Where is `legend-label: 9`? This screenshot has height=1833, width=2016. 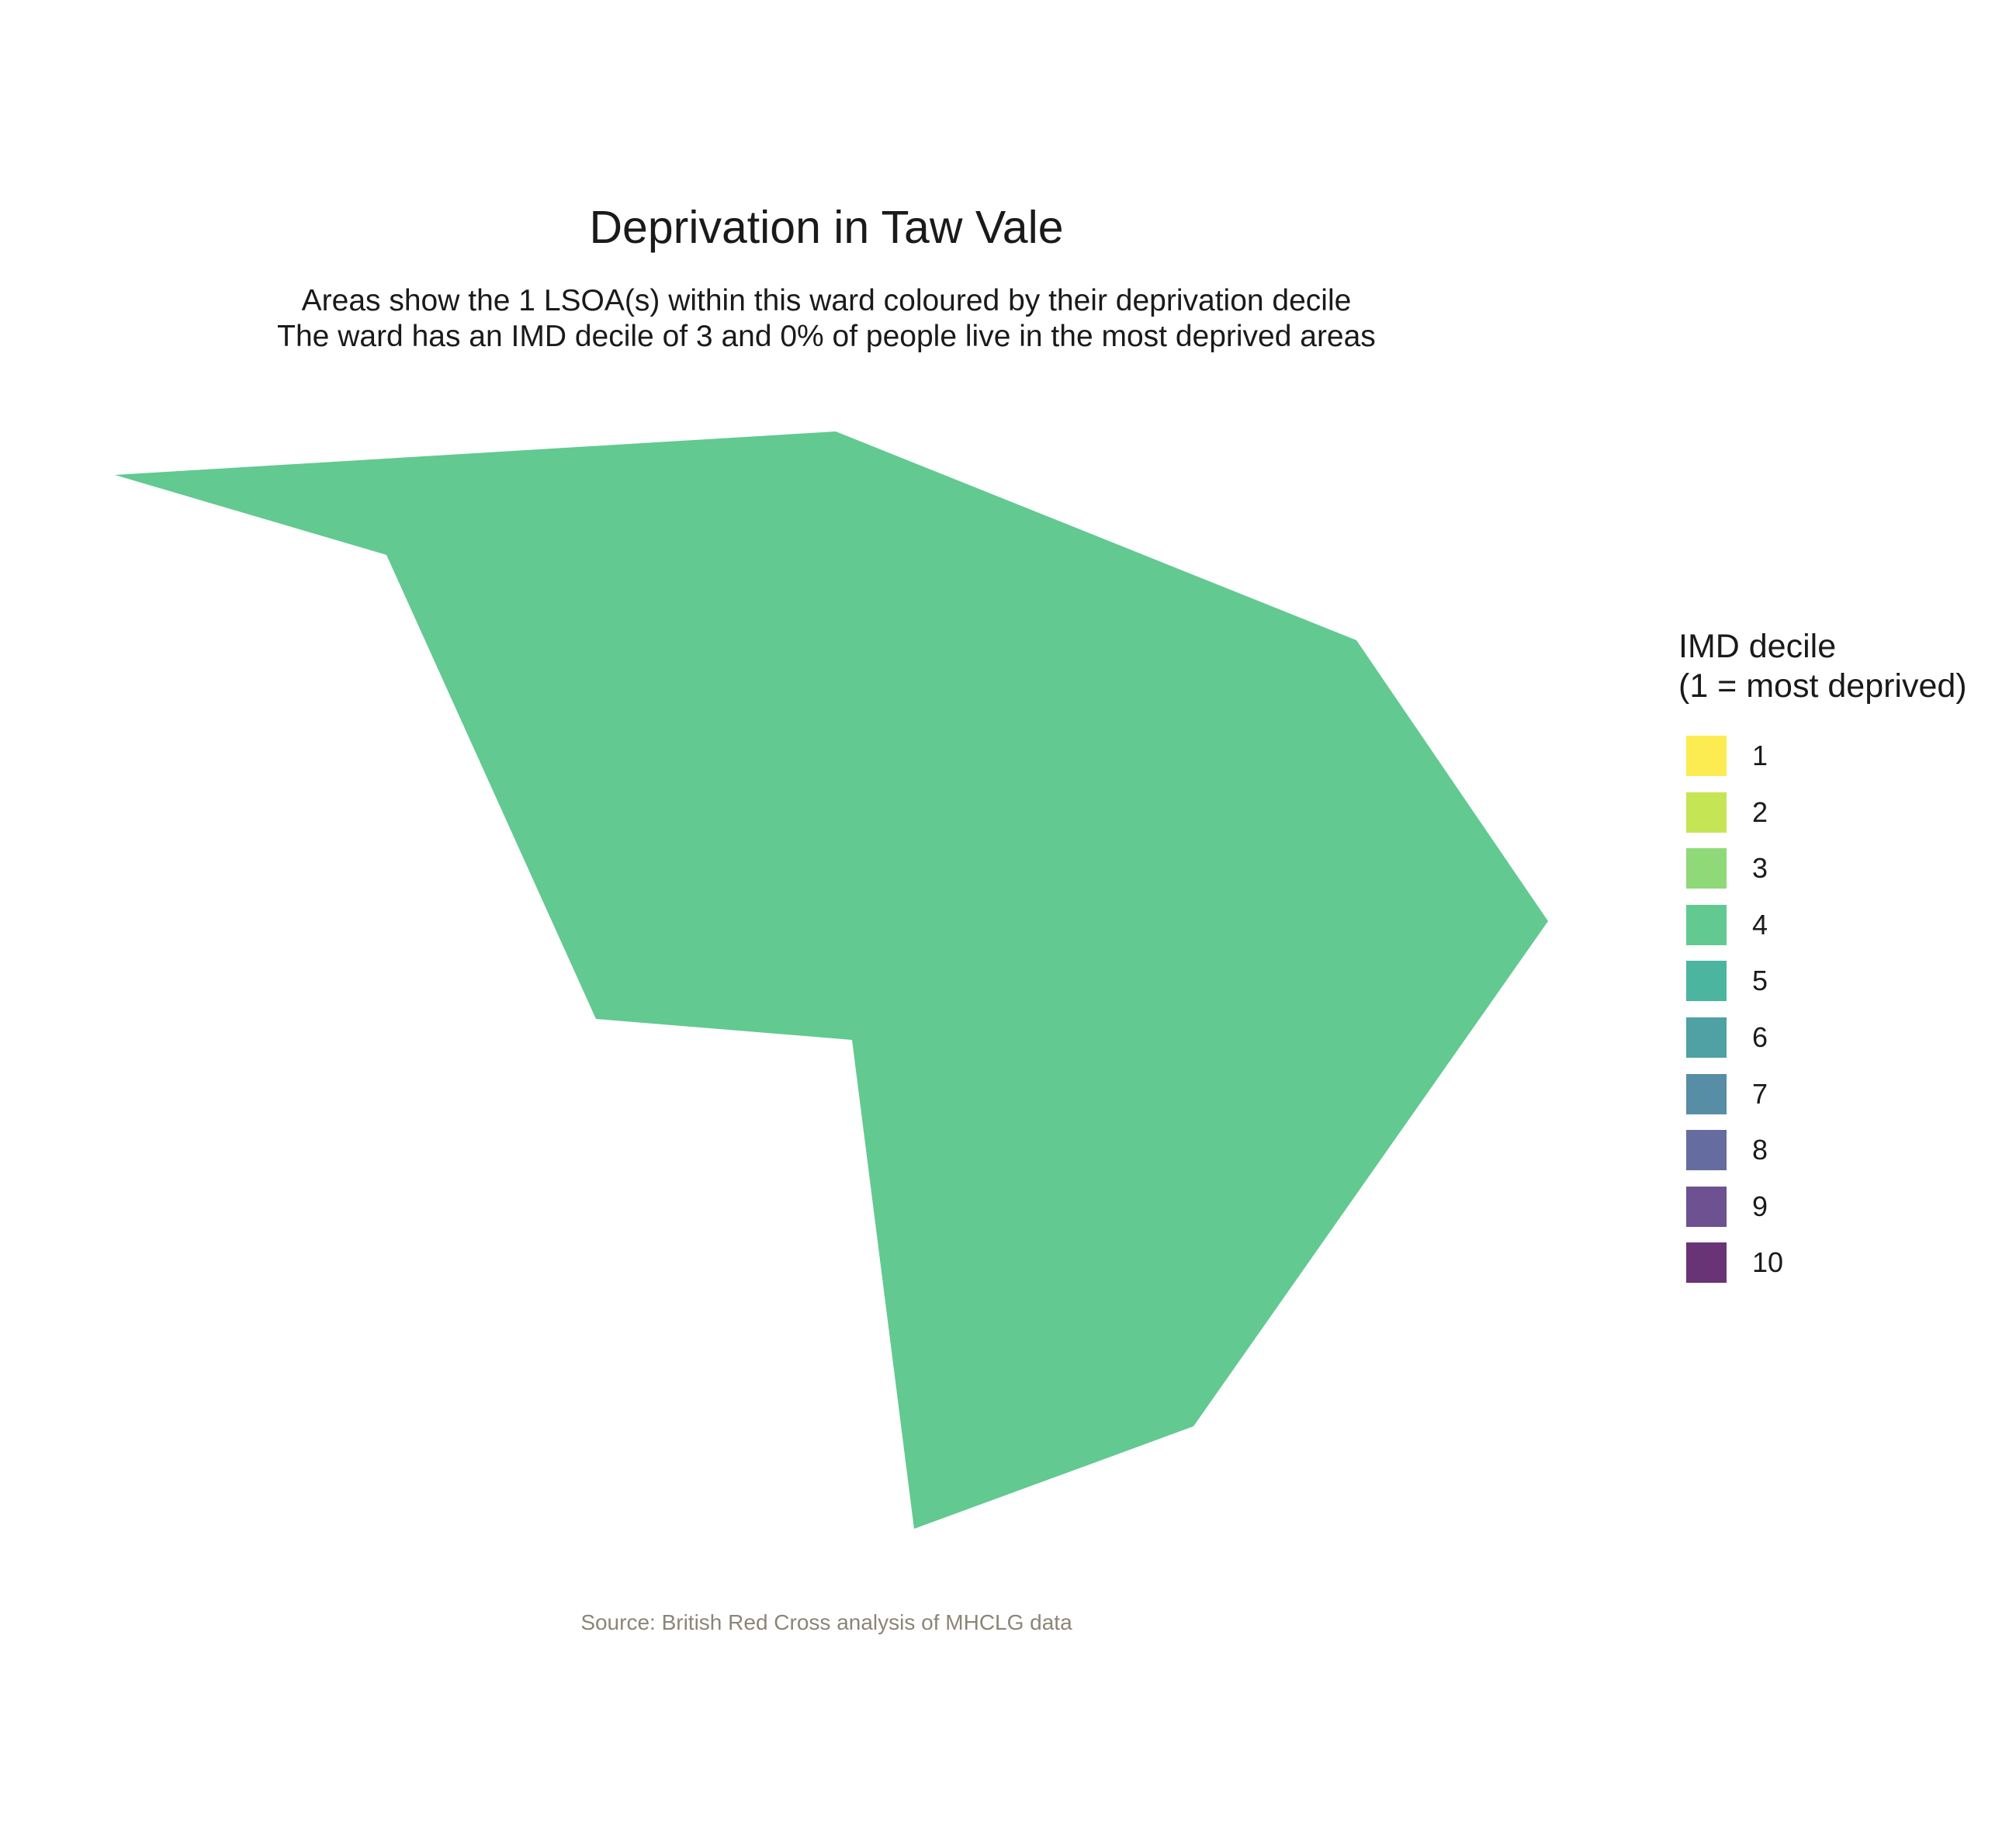
legend-label: 9 is located at coordinates (1760, 1206).